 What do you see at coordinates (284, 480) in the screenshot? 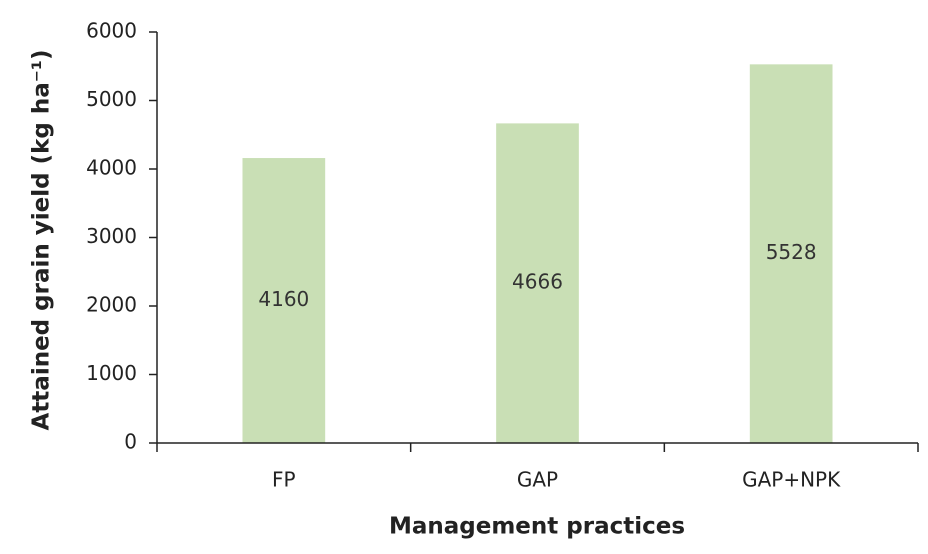
I see `x-tick-label: FP` at bounding box center [284, 480].